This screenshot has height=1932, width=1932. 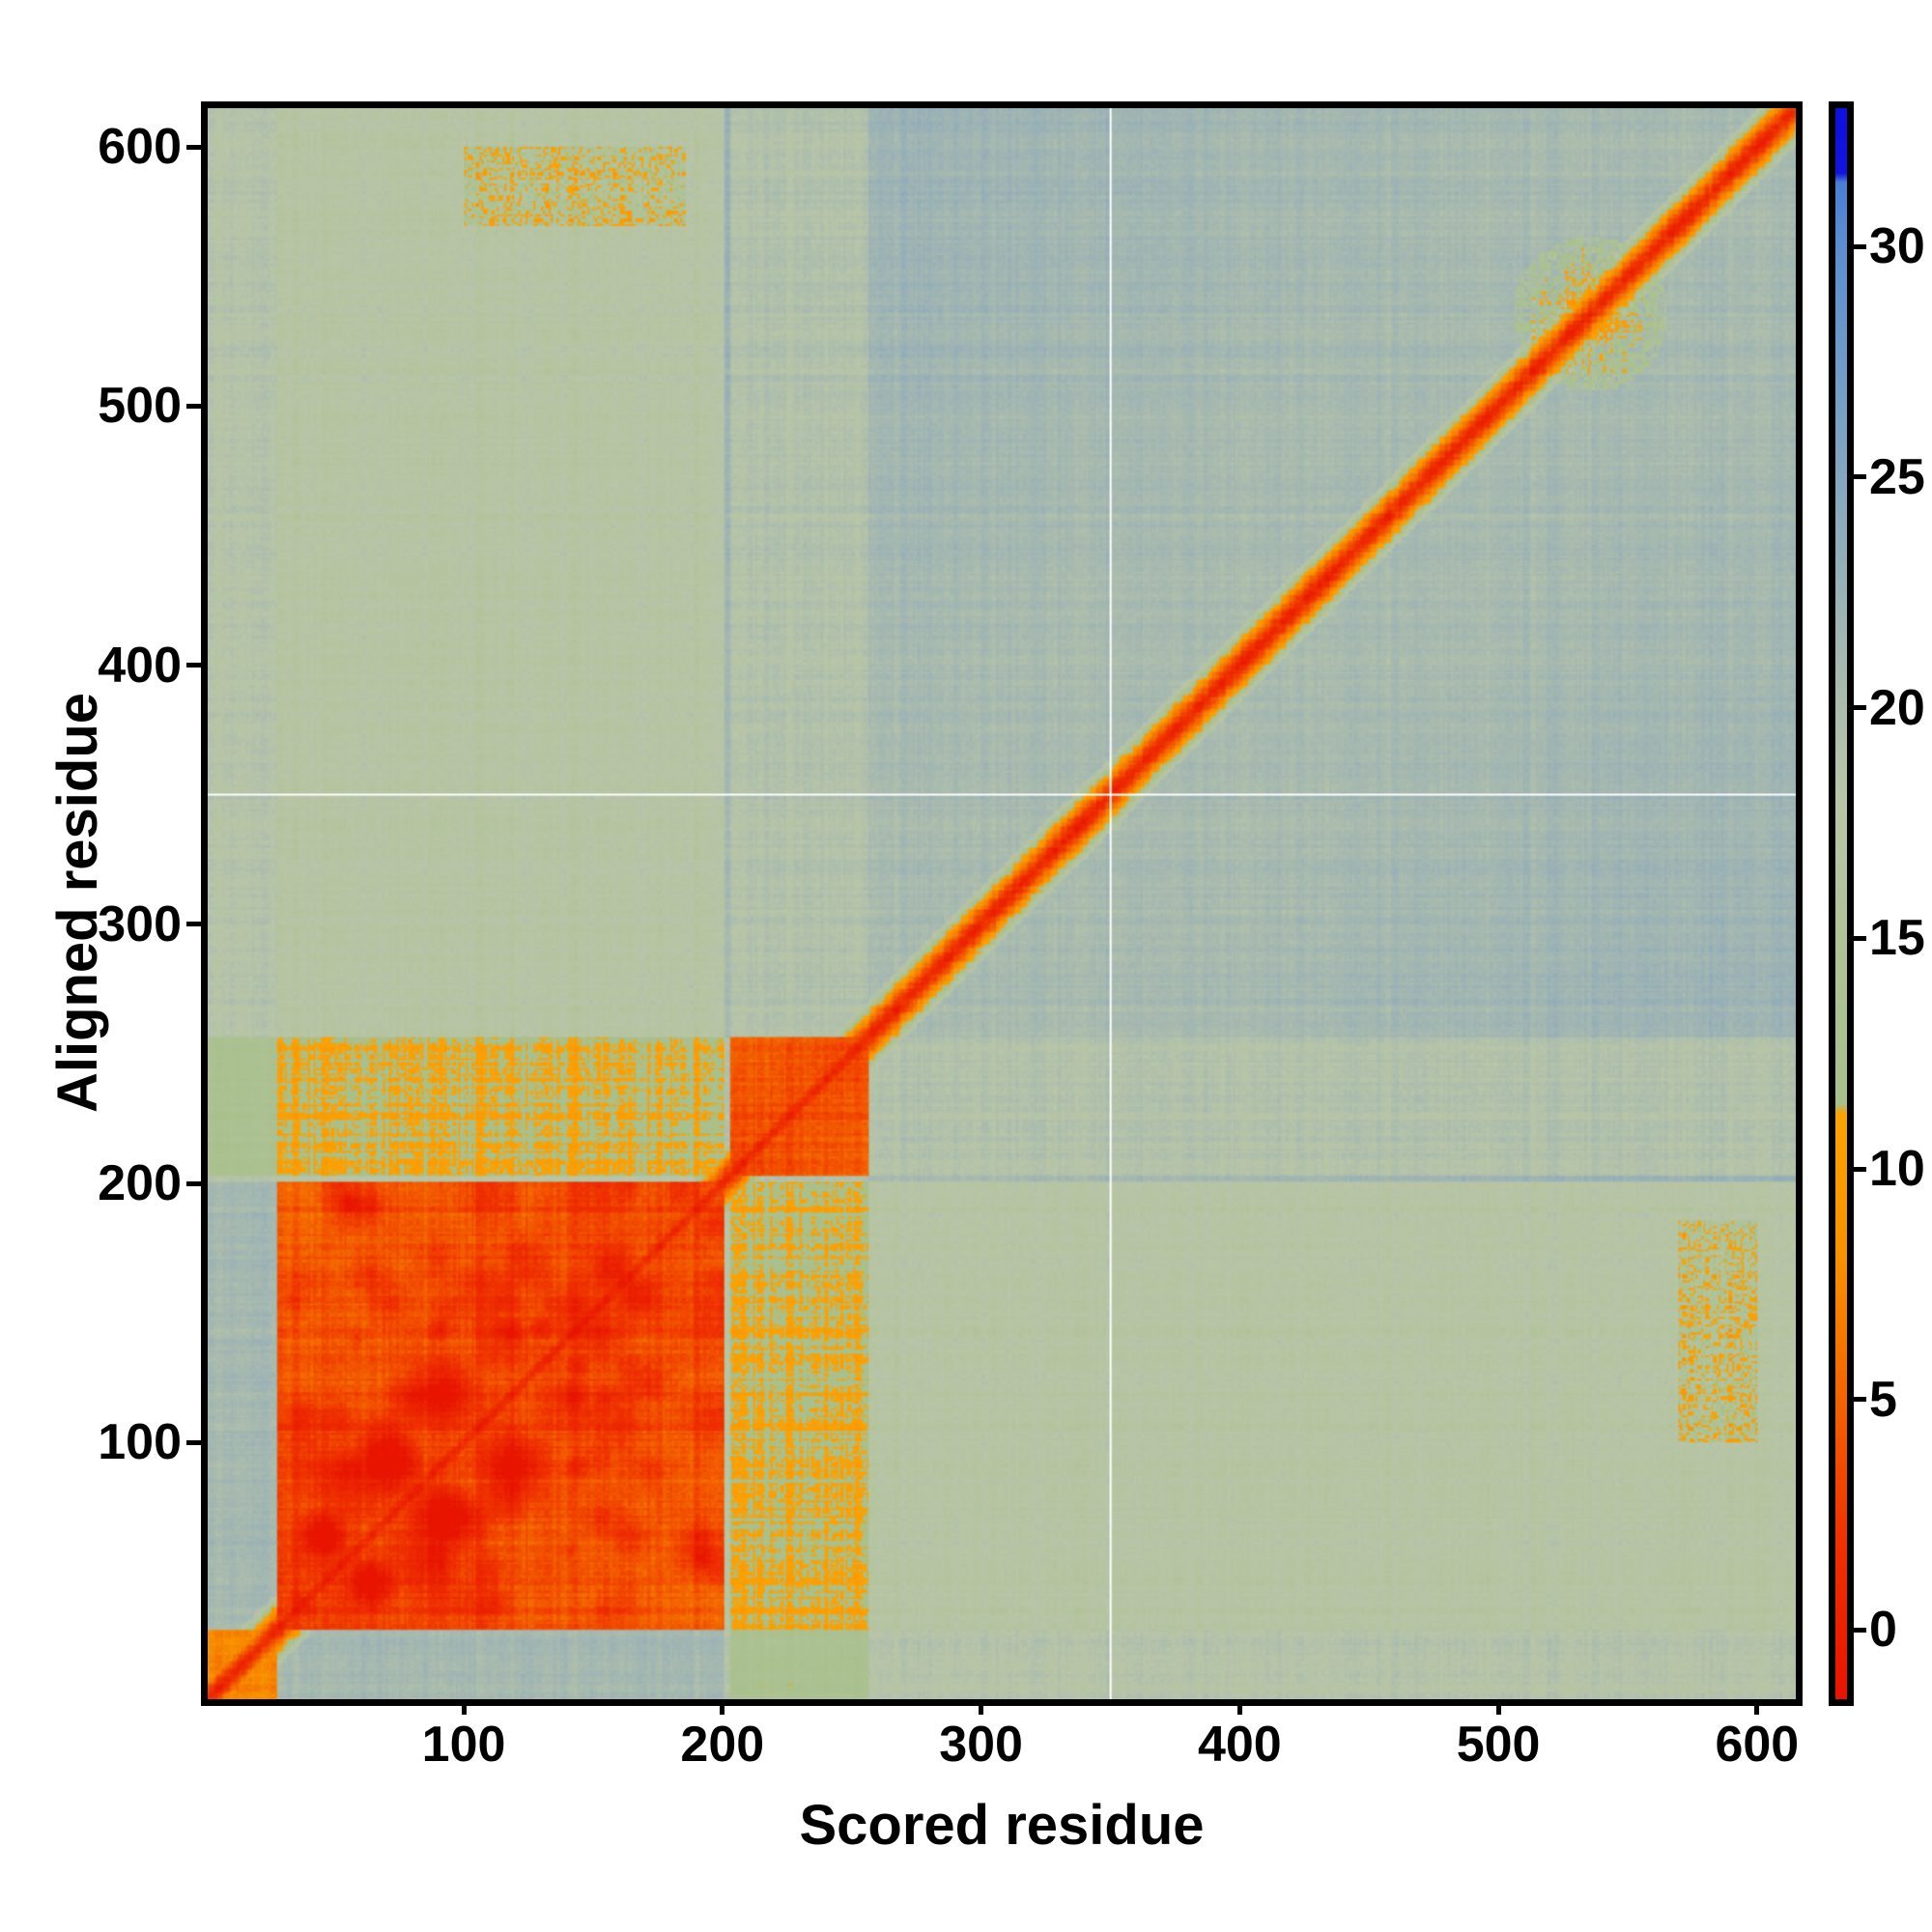 What do you see at coordinates (1877, 903) in the screenshot?
I see `colorbar-group: 0 5 10 15 20 25 30` at bounding box center [1877, 903].